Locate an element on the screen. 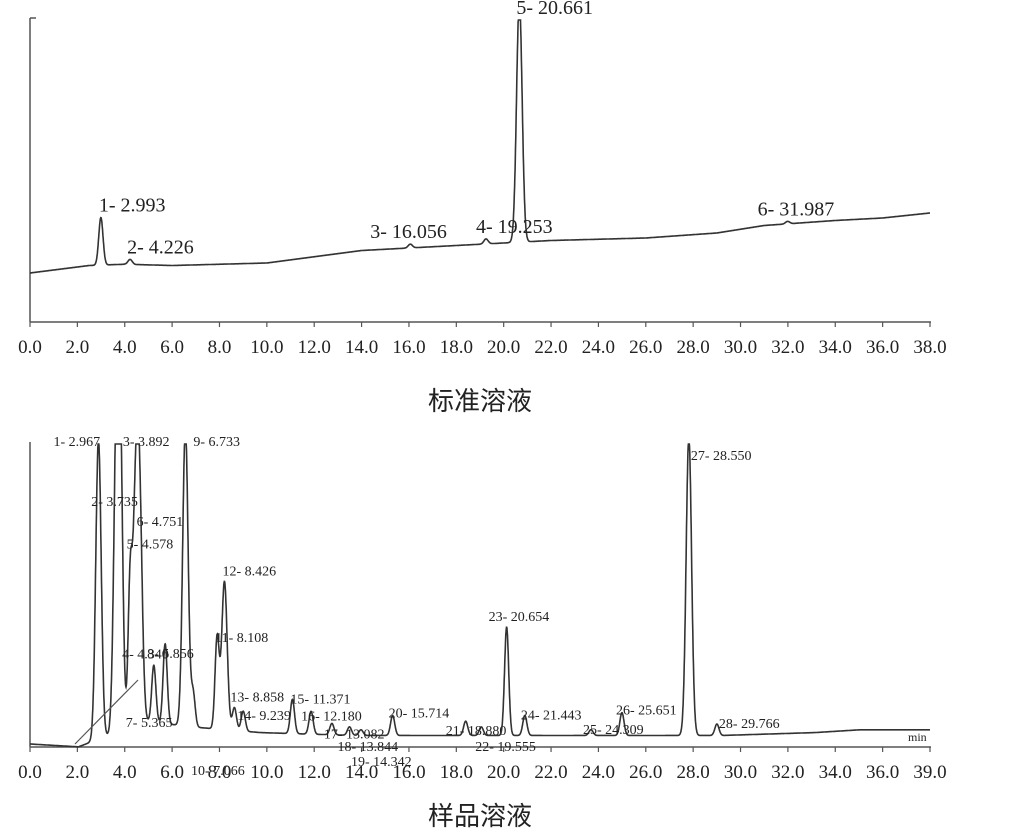 This screenshot has height=839, width=1009. peak-label: 1- 2.993 is located at coordinates (132, 206).